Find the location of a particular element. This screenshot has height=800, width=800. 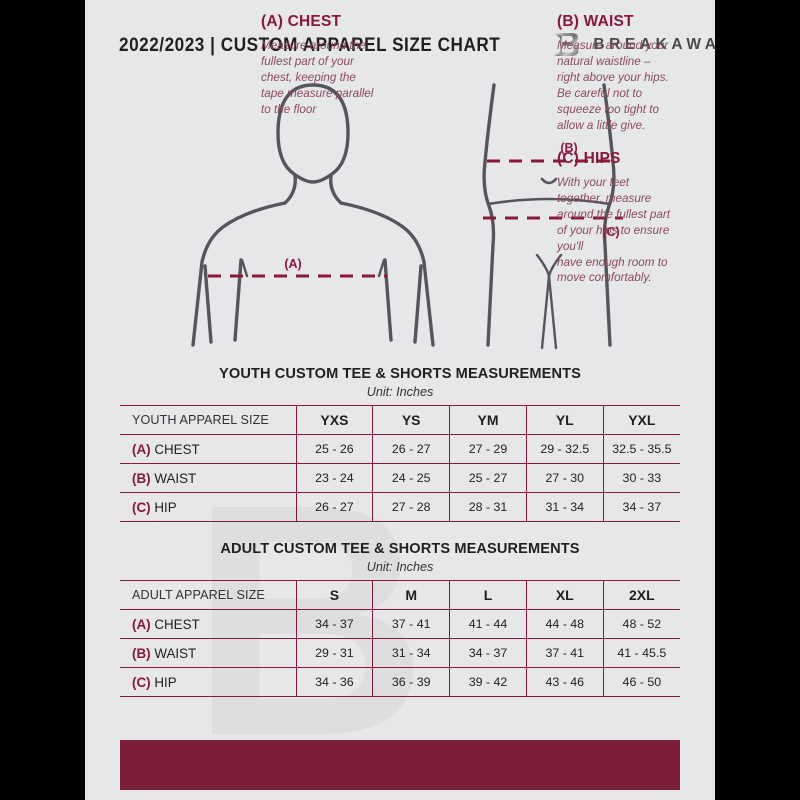

youth-size-header-1: YS is located at coordinates (411, 420).